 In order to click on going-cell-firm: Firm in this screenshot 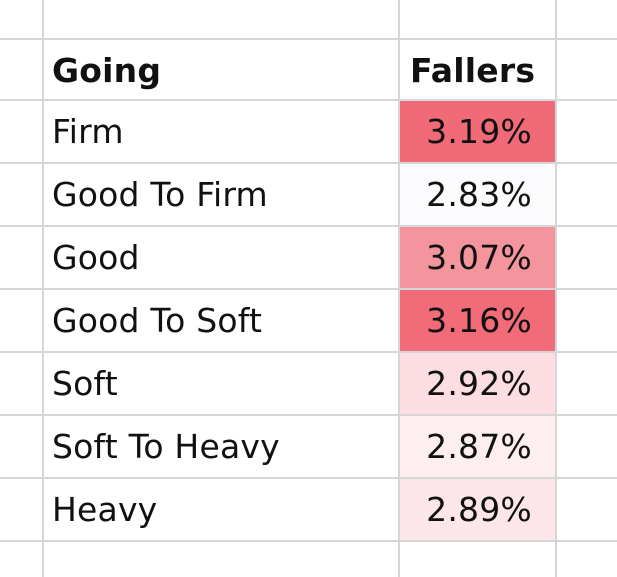, I will do `click(88, 131)`.